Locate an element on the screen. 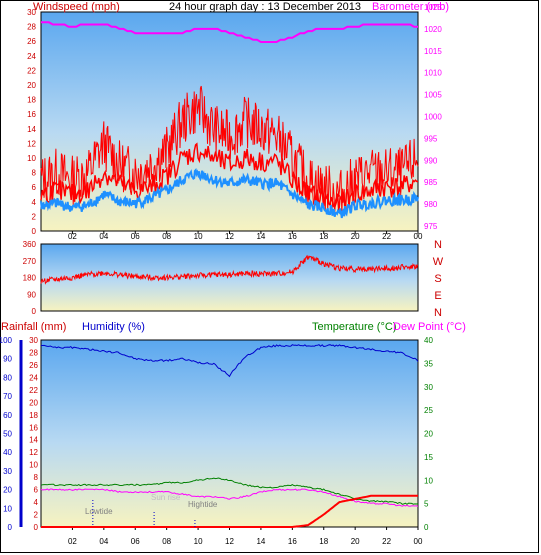 This screenshot has height=555, width=541. windspeed-tick-label: 22 is located at coordinates (31, 70).